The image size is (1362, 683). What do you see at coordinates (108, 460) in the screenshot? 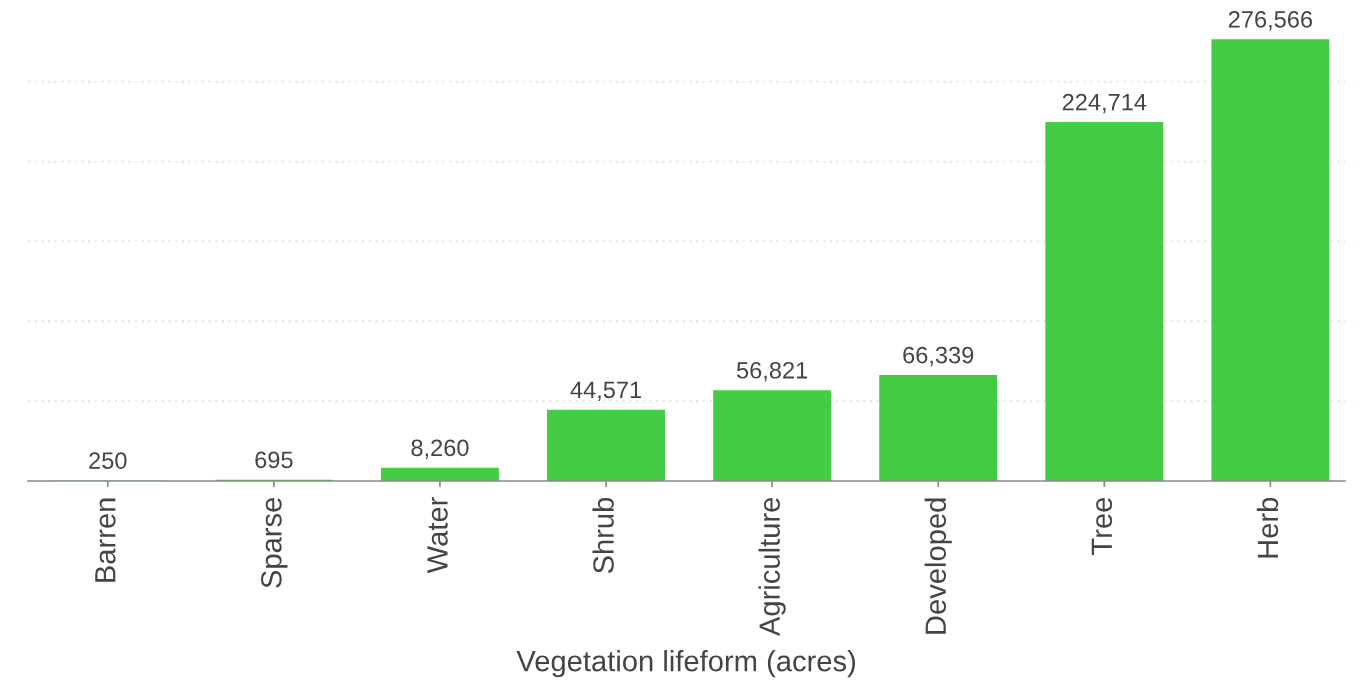
I see `data-label: 250` at bounding box center [108, 460].